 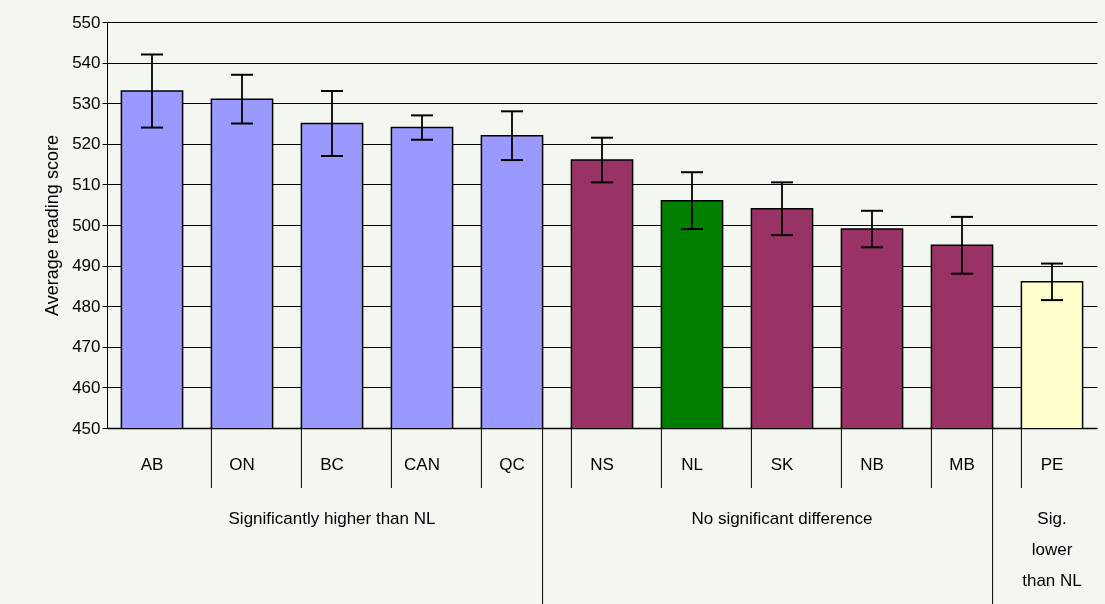 What do you see at coordinates (86, 144) in the screenshot?
I see `y-tick-label: 520` at bounding box center [86, 144].